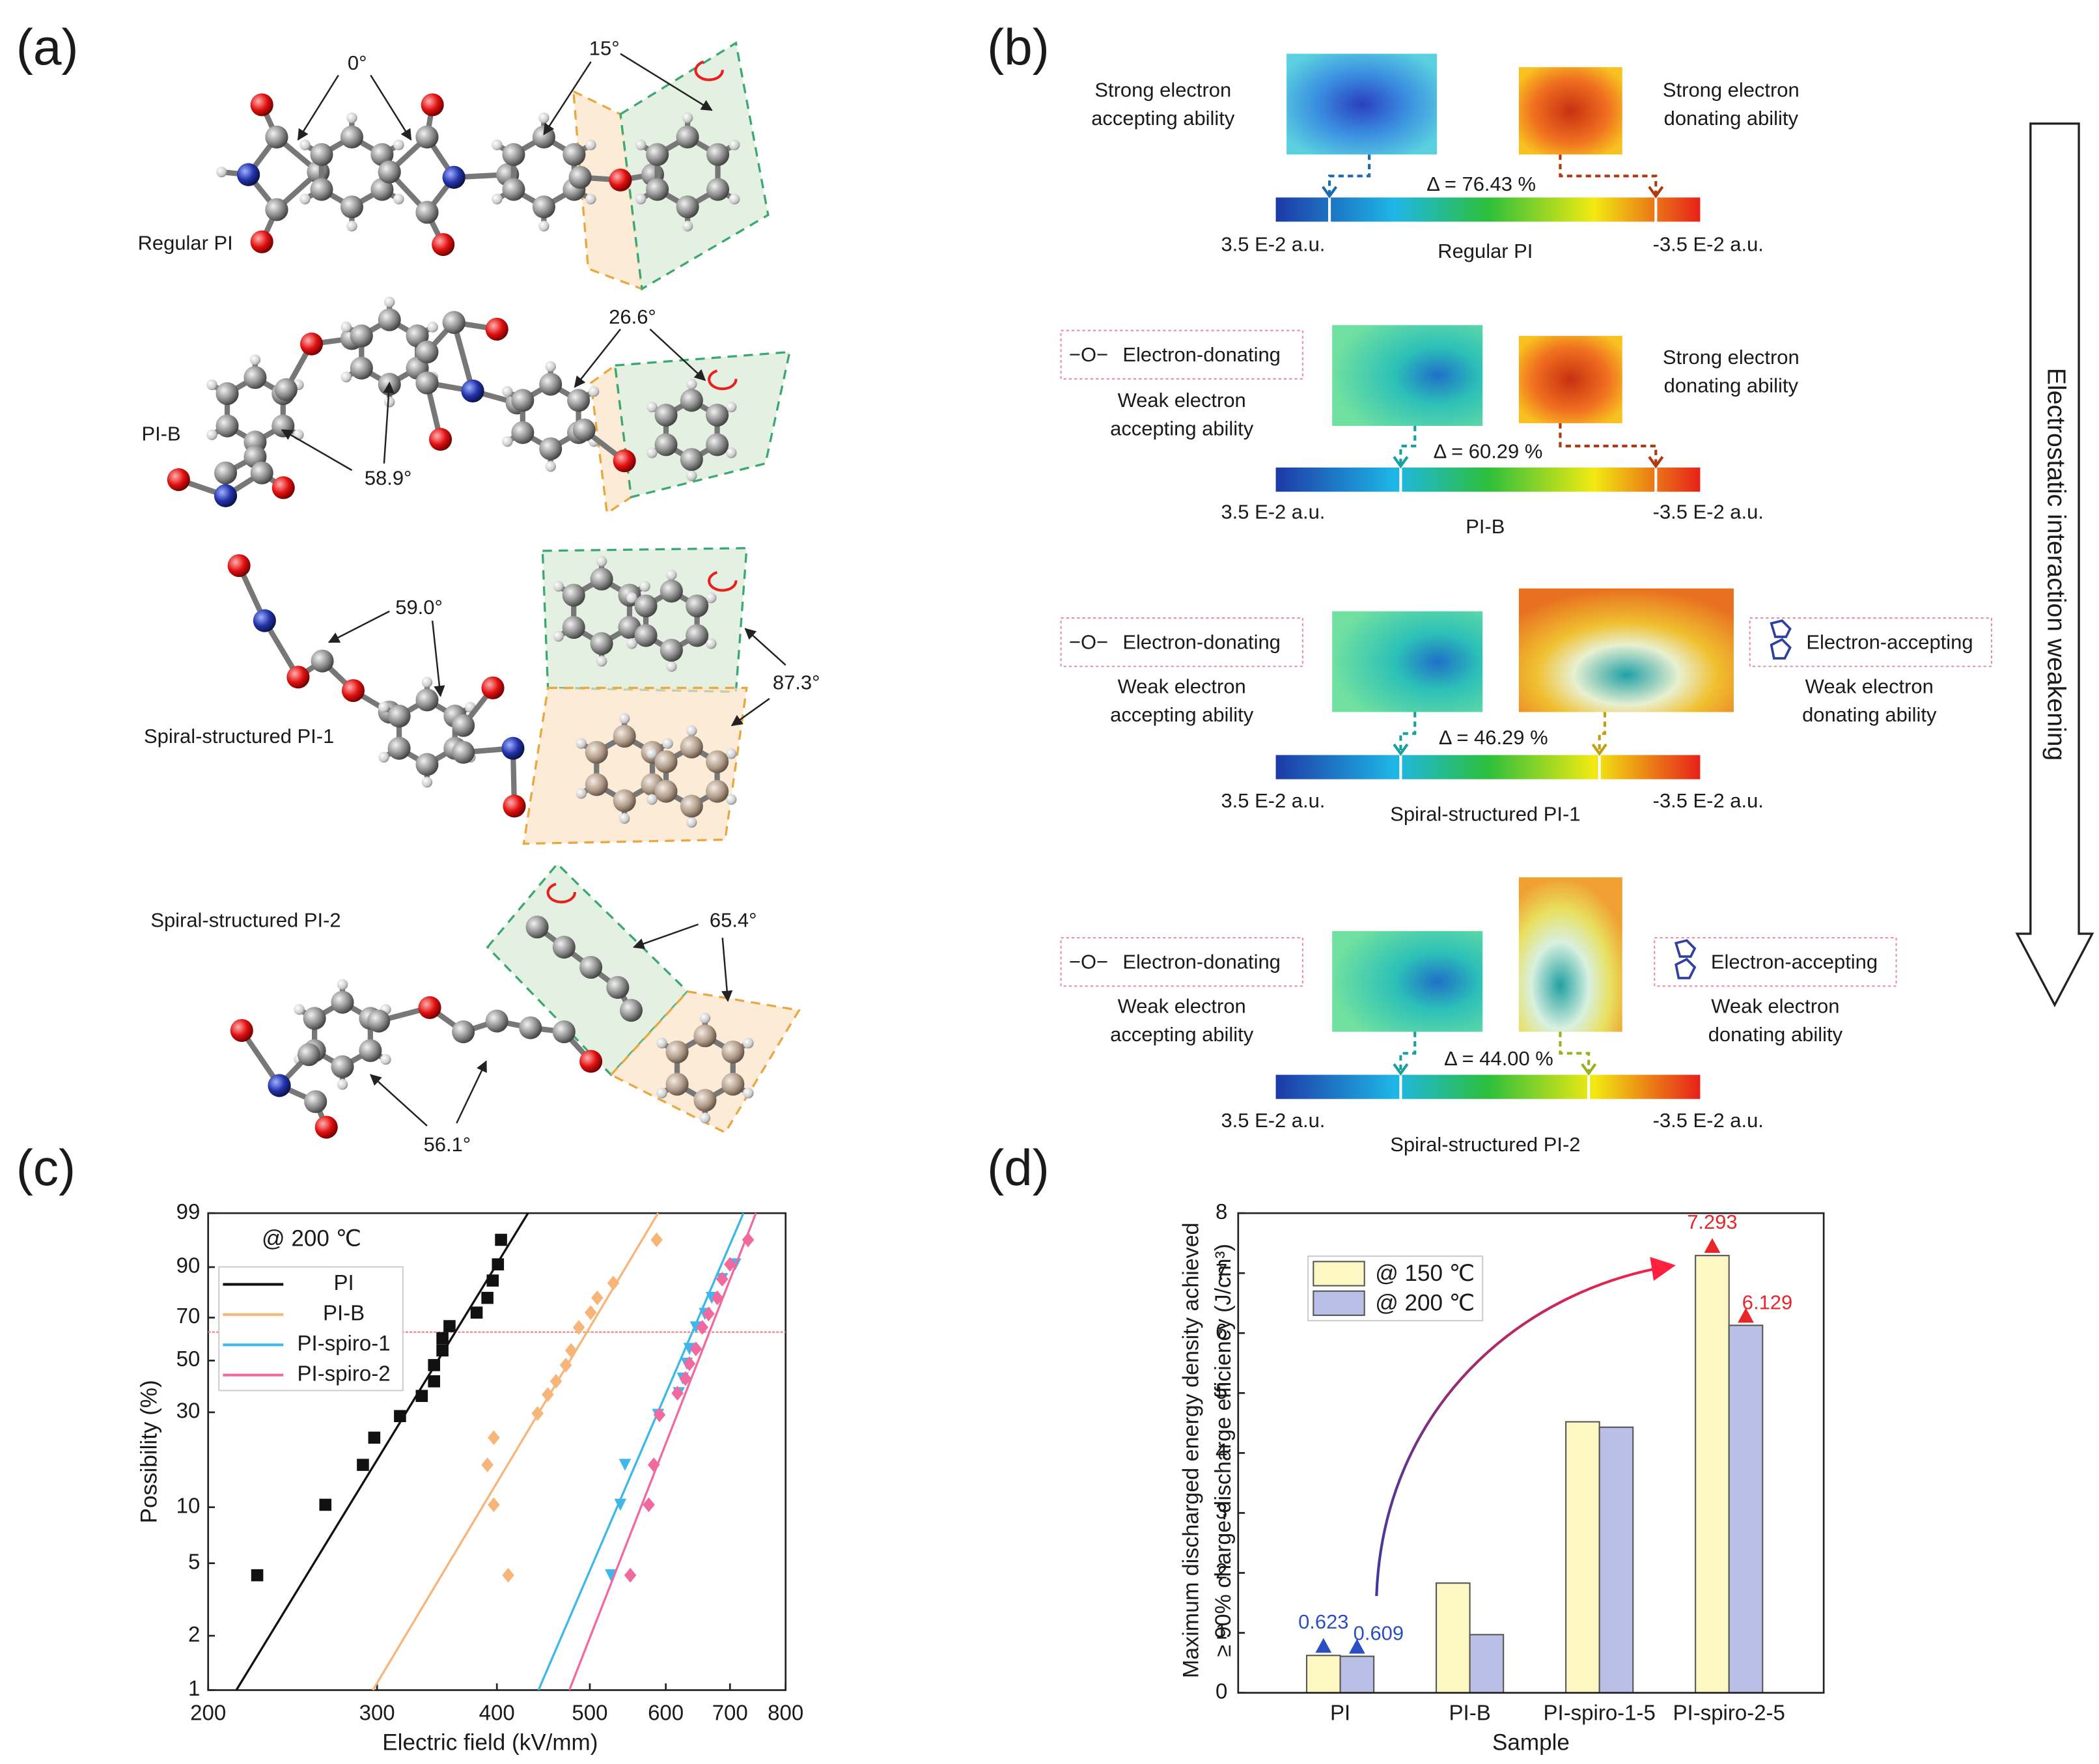  Describe the element at coordinates (666, 1712) in the screenshot. I see `x-tick-label: 600` at that location.